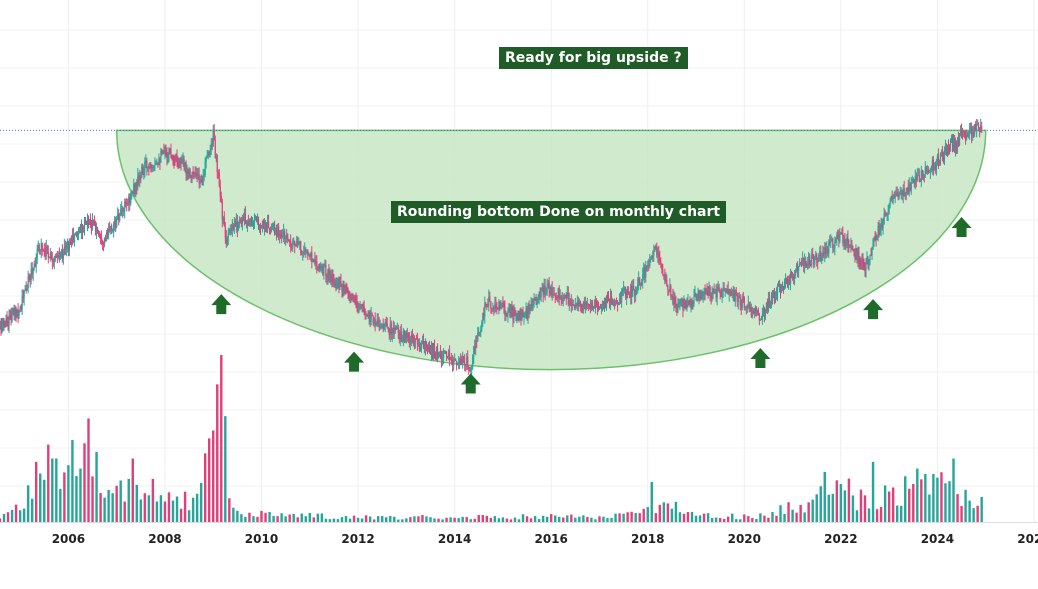  Describe the element at coordinates (68, 539) in the screenshot. I see `x-tick-label: 2006` at that location.